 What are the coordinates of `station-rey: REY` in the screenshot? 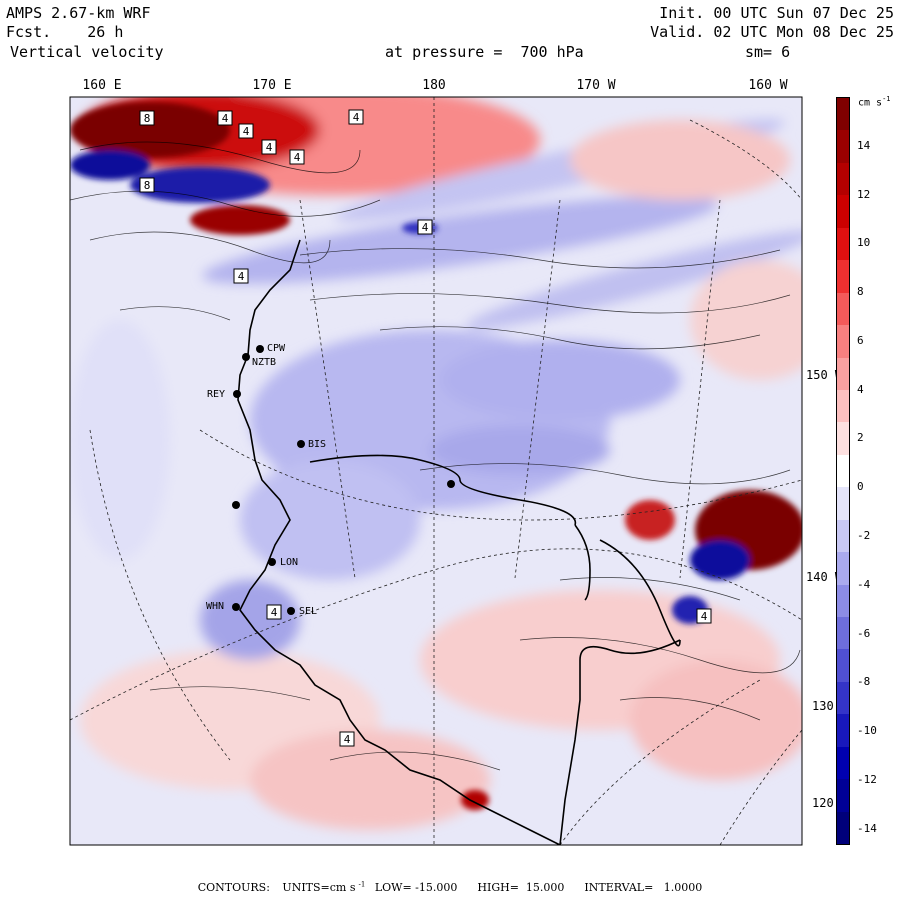 It's located at (216, 394).